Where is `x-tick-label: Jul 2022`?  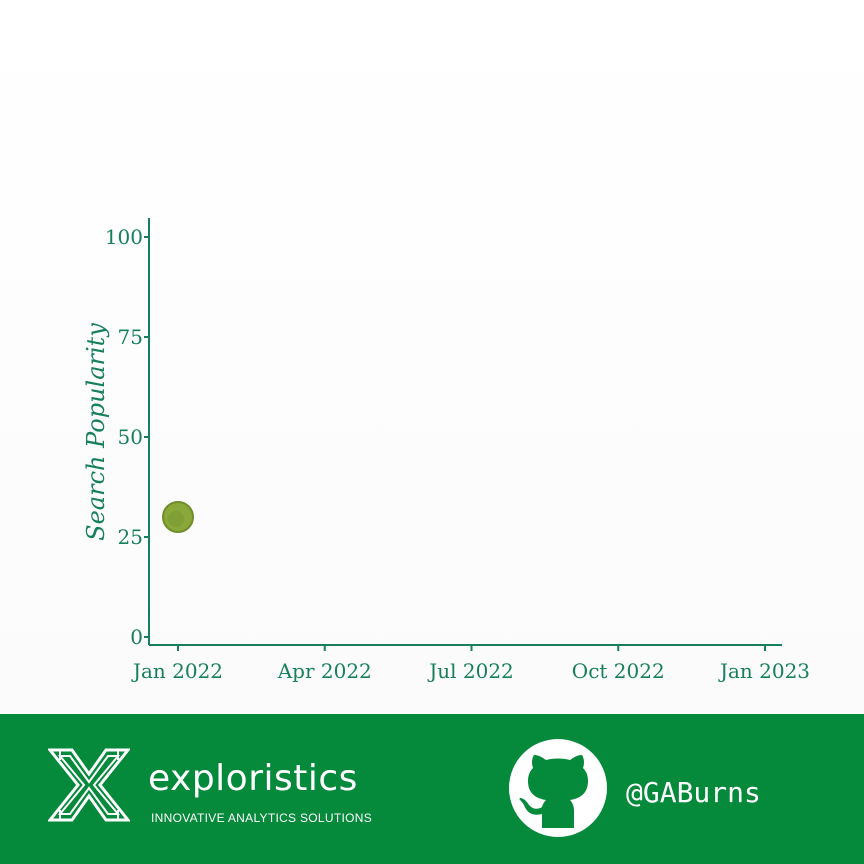
x-tick-label: Jul 2022 is located at coordinates (470, 671).